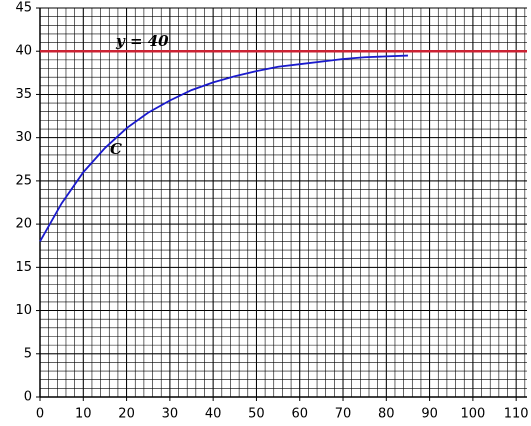  What do you see at coordinates (343, 414) in the screenshot?
I see `x-tick-label: 70` at bounding box center [343, 414].